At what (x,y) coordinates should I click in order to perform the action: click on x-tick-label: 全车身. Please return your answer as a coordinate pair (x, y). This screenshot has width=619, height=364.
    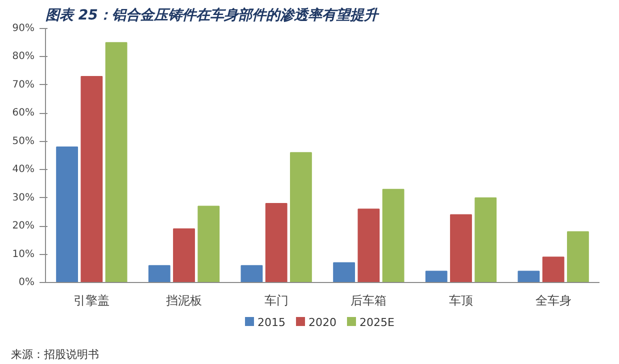
    Looking at the image, I should click on (553, 301).